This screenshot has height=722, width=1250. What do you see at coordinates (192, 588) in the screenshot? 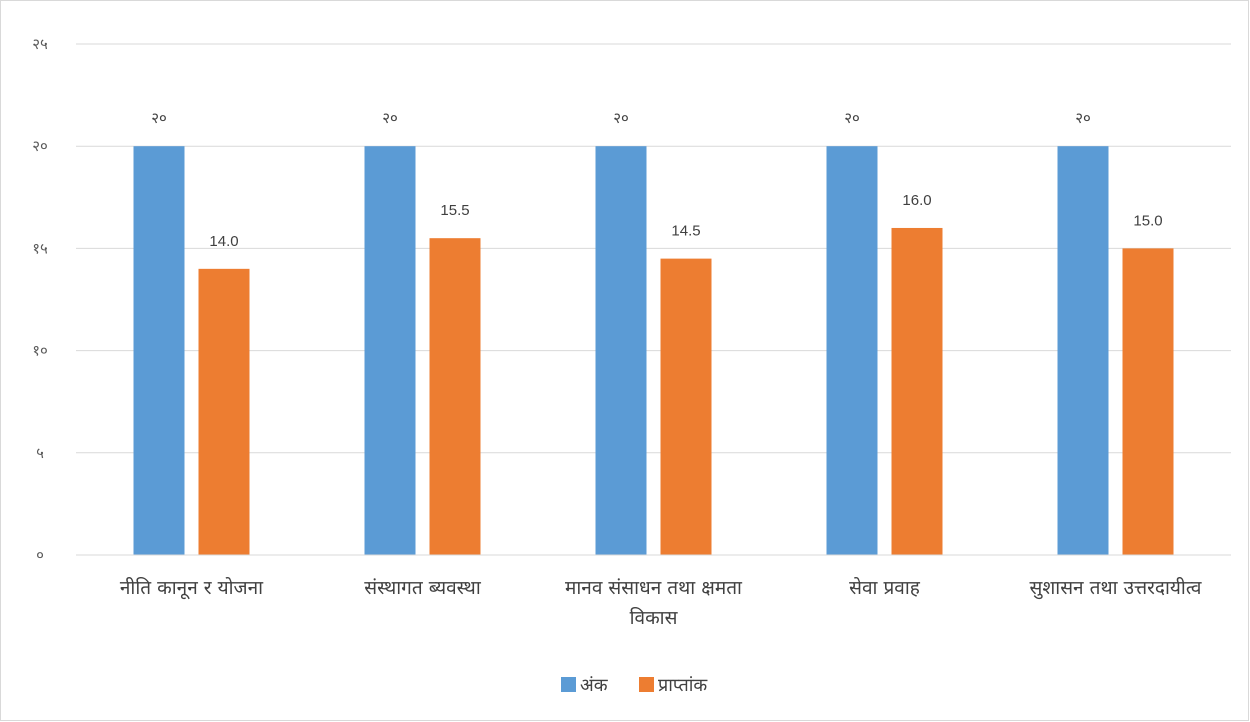
I see `category-label: नीति कानून र योजना` at bounding box center [192, 588].